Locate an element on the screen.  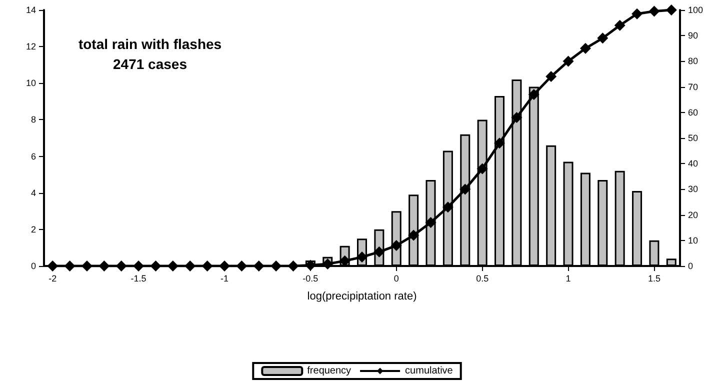
y2-tick-label: 10 is located at coordinates (693, 240).